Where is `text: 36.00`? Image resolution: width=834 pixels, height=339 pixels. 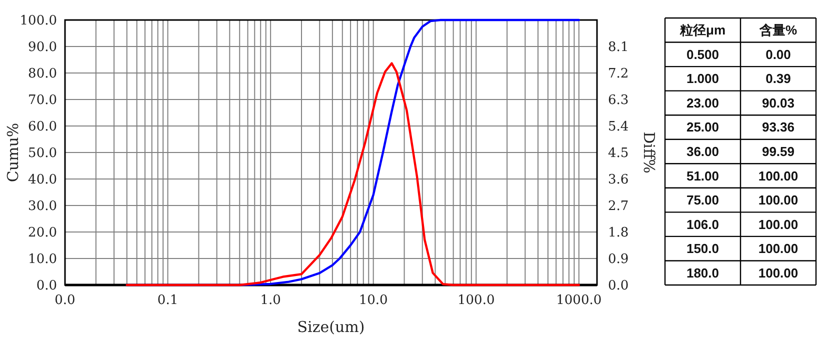 text: 36.00 is located at coordinates (703, 151).